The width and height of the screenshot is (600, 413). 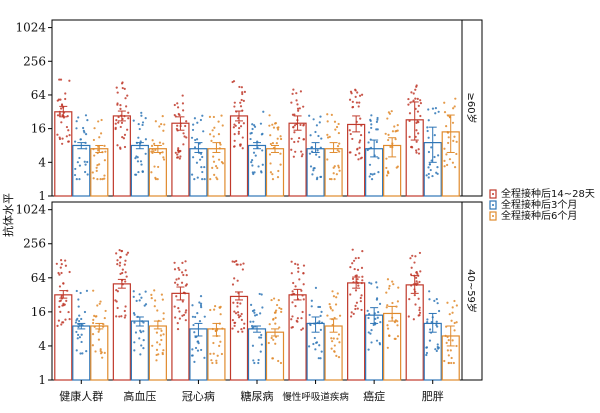 I want to click on legend-key, so click(x=493, y=216).